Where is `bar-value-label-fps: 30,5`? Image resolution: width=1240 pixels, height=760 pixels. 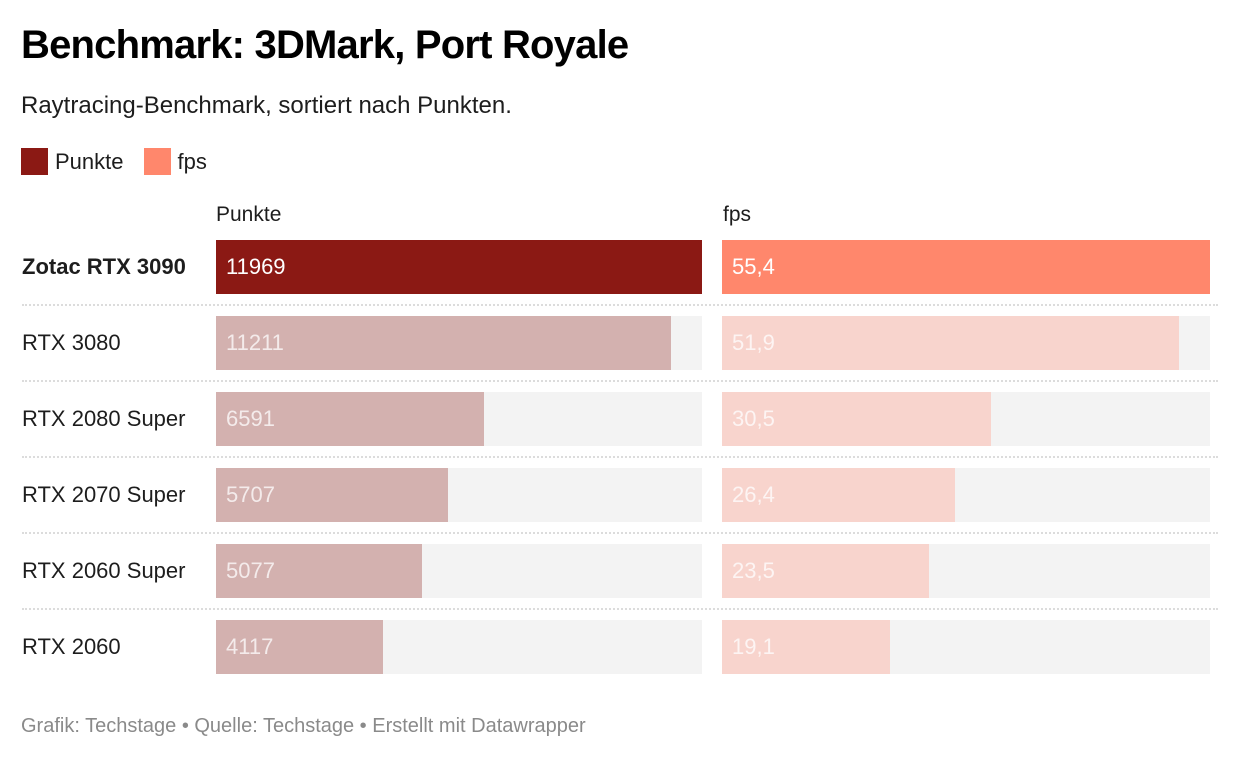
bar-value-label-fps: 30,5 is located at coordinates (753, 418).